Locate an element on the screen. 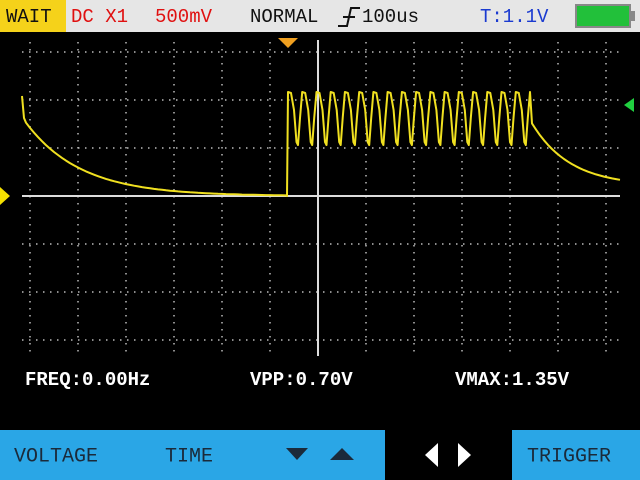 This screenshot has width=640, height=480. time-button: TIME is located at coordinates (210, 455).